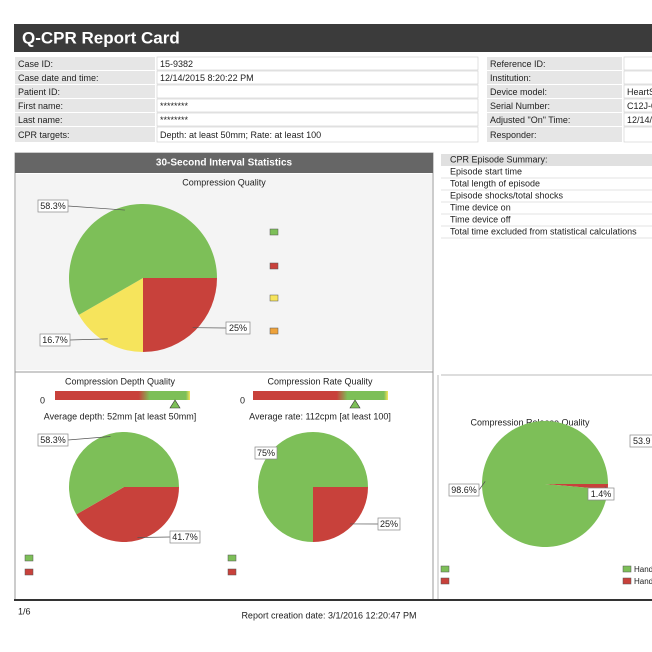 The height and width of the screenshot is (652, 652). I want to click on info-label: Last name:, so click(40, 120).